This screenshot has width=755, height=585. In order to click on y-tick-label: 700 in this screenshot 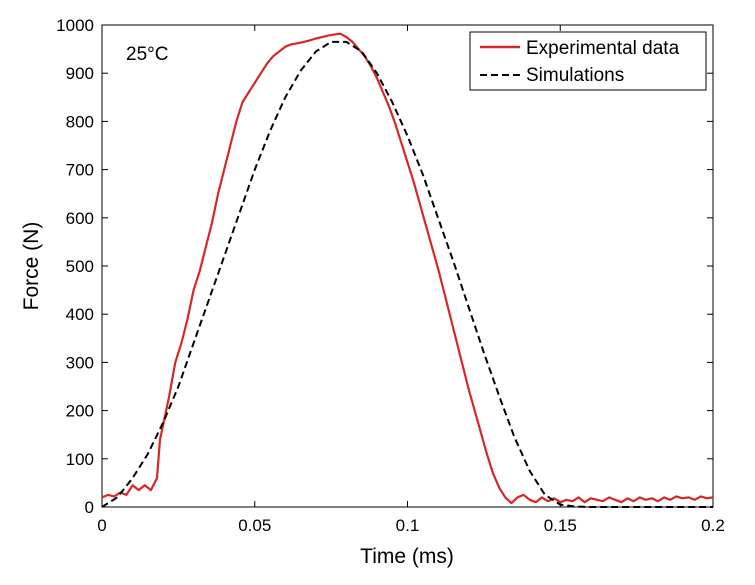, I will do `click(80, 170)`.